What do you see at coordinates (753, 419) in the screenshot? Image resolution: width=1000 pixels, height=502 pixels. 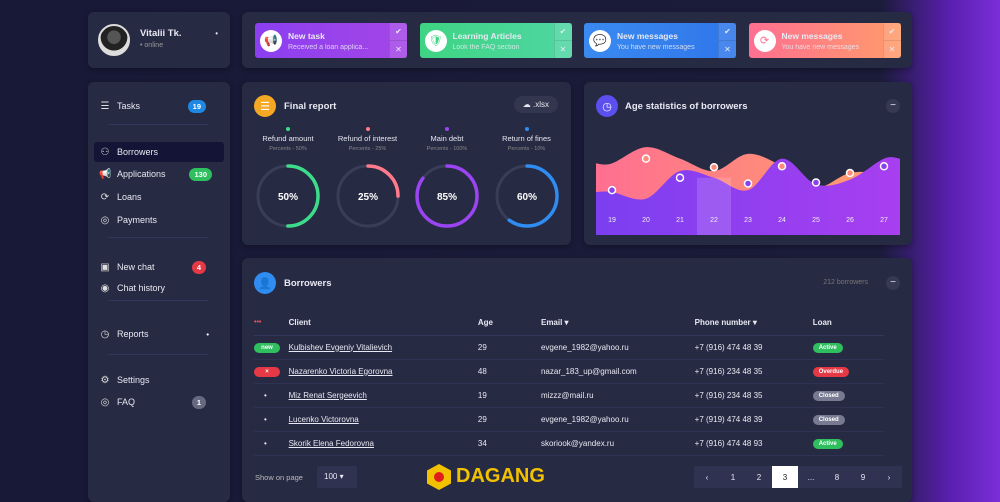 I see `phone-cell: +7 (919) 474 48 39` at bounding box center [753, 419].